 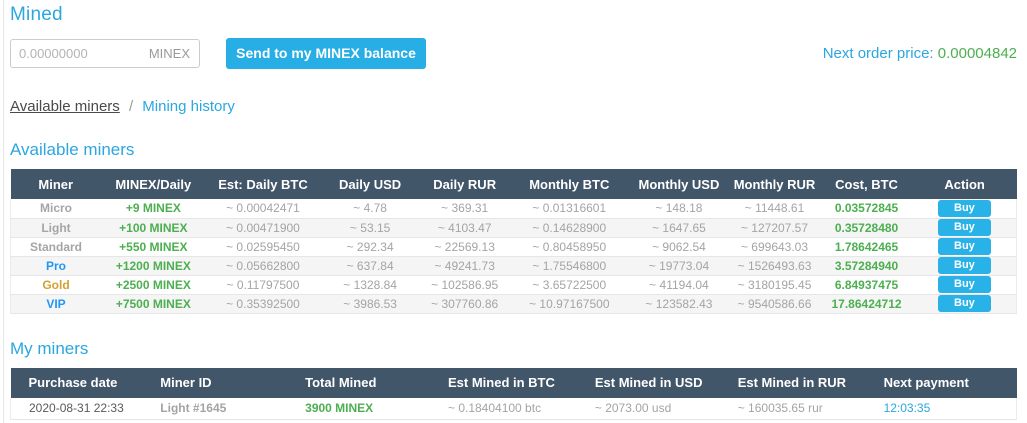 I want to click on daily-rur-cell: ~ 102586.95, so click(x=464, y=285).